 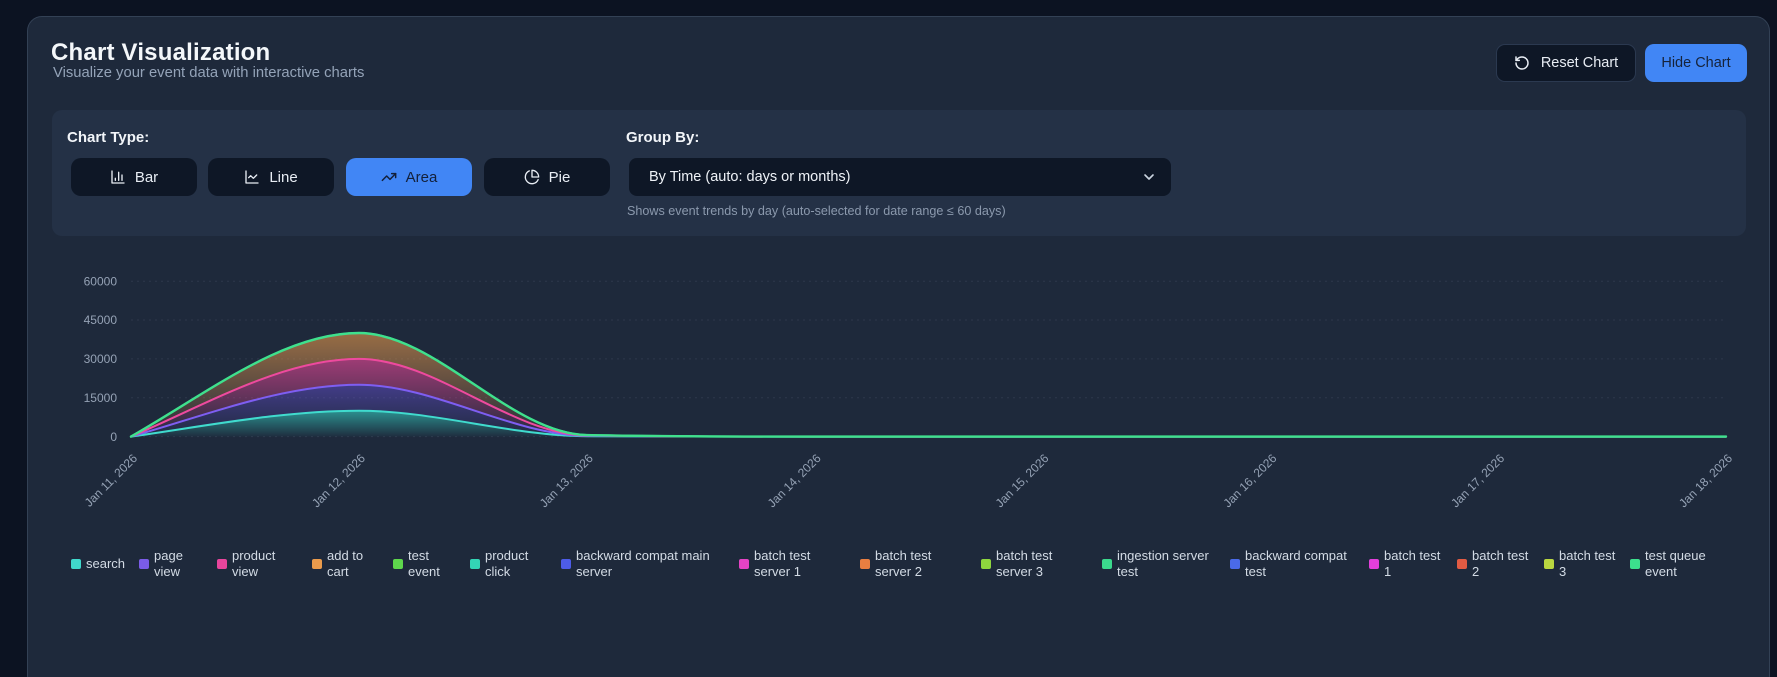 I want to click on svg-text: 15000, so click(x=101, y=398).